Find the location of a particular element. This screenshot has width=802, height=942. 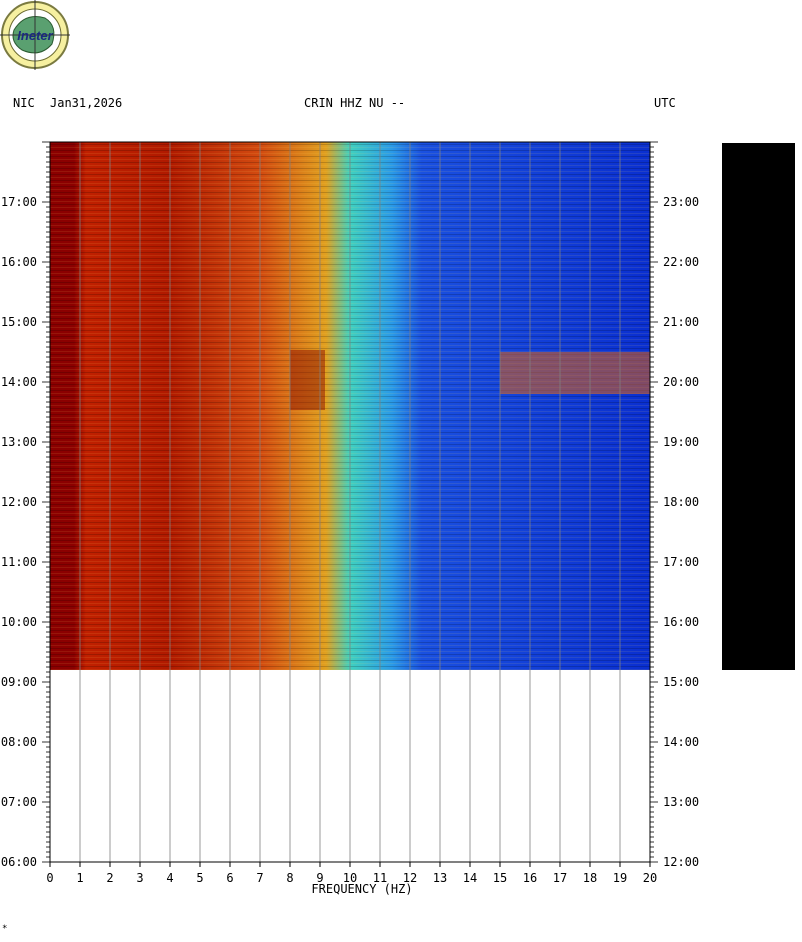

x-tick-label: 20 is located at coordinates (650, 878).